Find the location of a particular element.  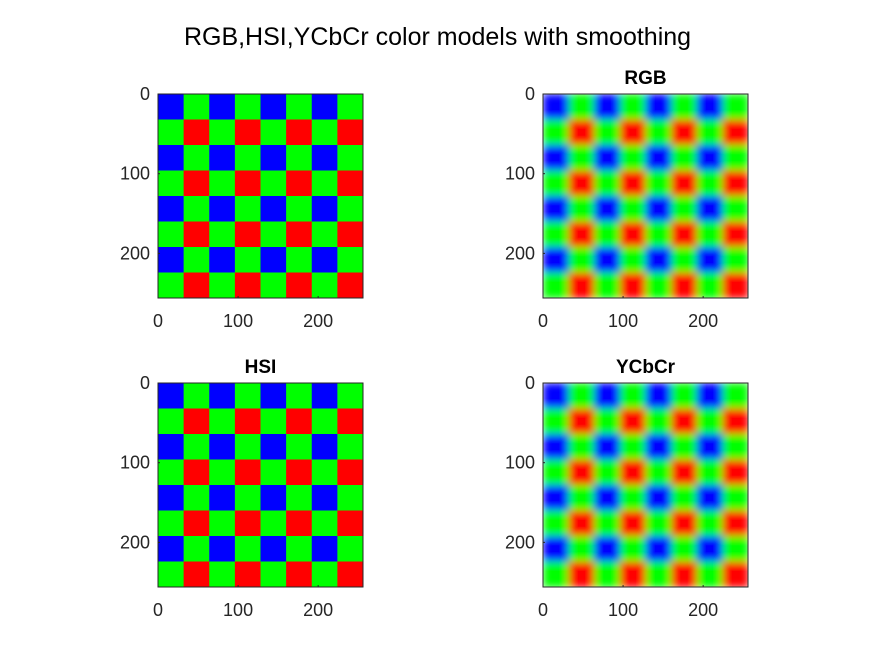

axes-title: YCbCr is located at coordinates (646, 367).